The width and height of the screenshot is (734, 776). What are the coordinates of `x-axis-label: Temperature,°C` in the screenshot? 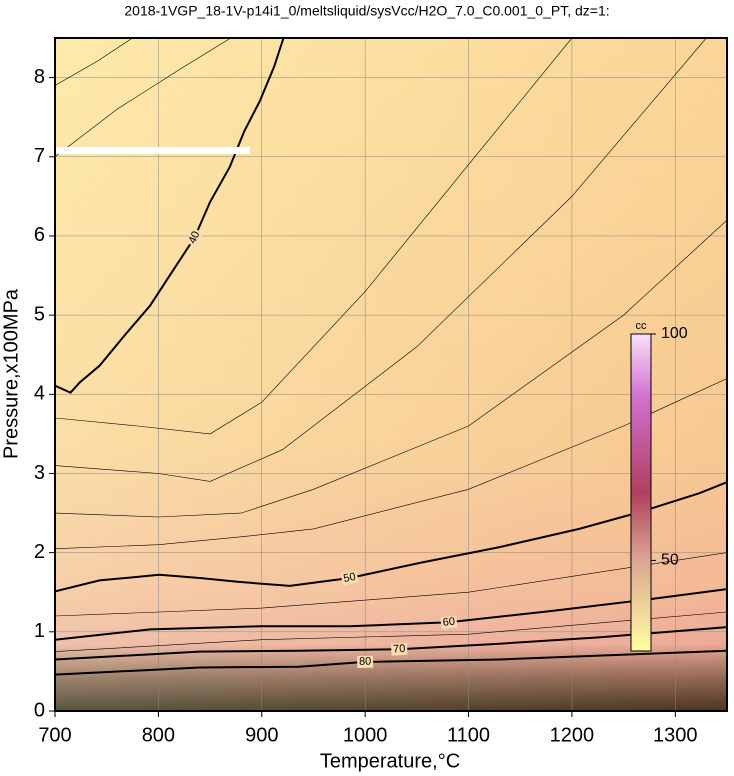 It's located at (390, 761).